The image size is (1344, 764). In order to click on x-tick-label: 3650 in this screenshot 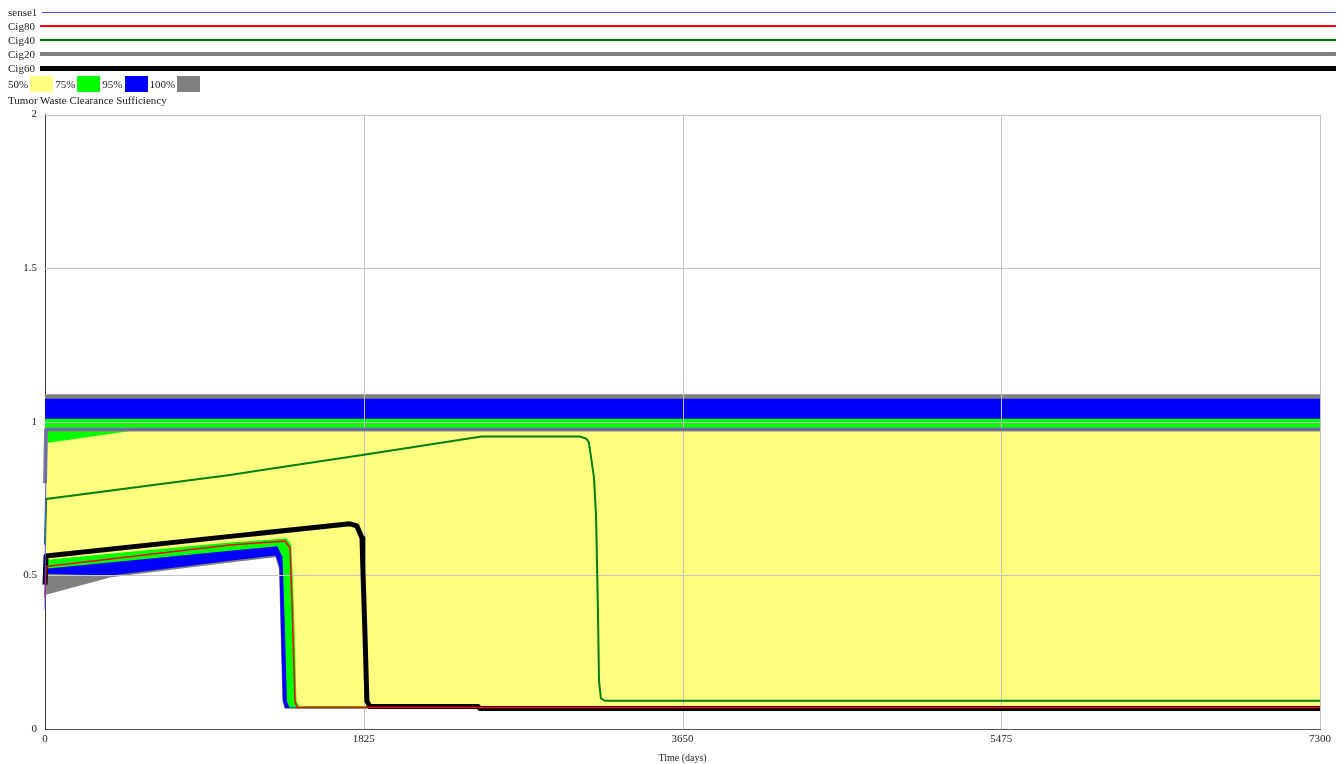, I will do `click(682, 738)`.